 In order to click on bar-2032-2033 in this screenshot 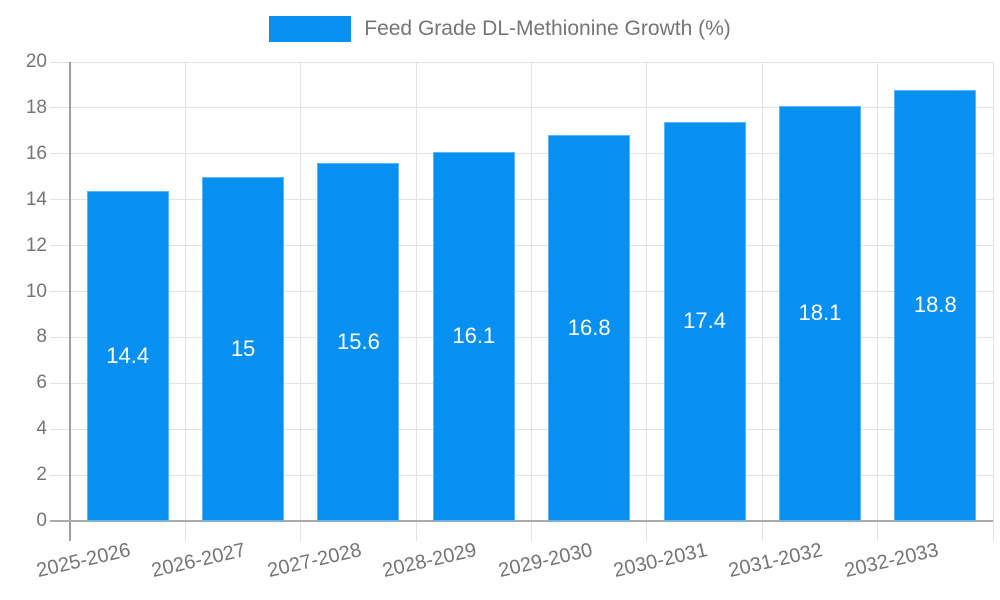, I will do `click(935, 305)`.